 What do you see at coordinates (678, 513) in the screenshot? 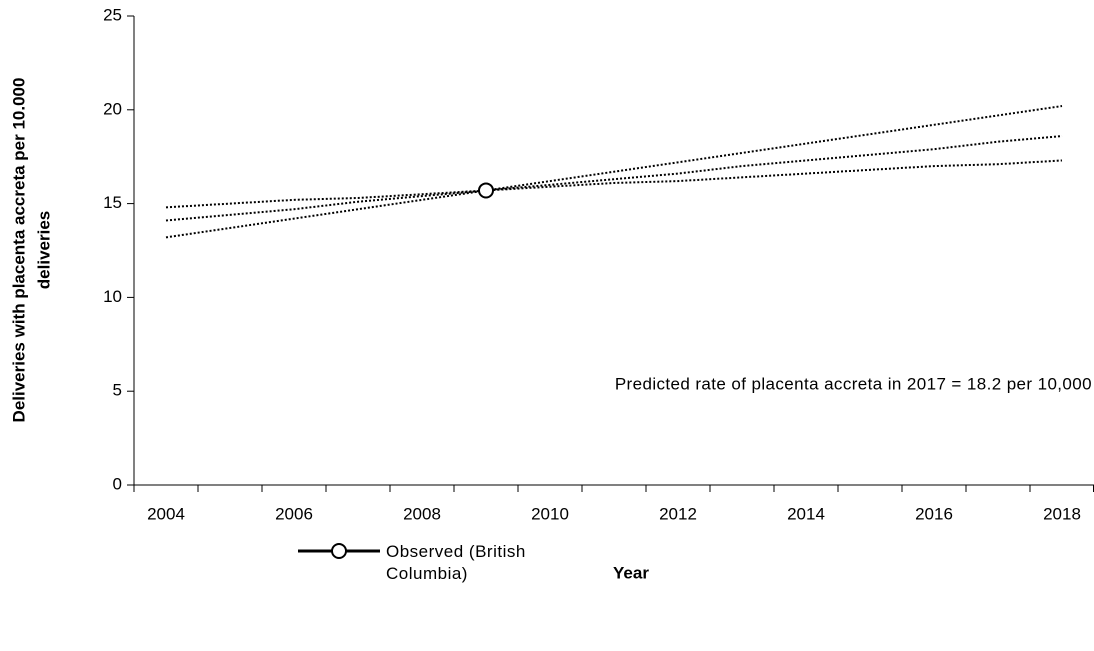
I see `x-tick-label: 2012` at bounding box center [678, 513].